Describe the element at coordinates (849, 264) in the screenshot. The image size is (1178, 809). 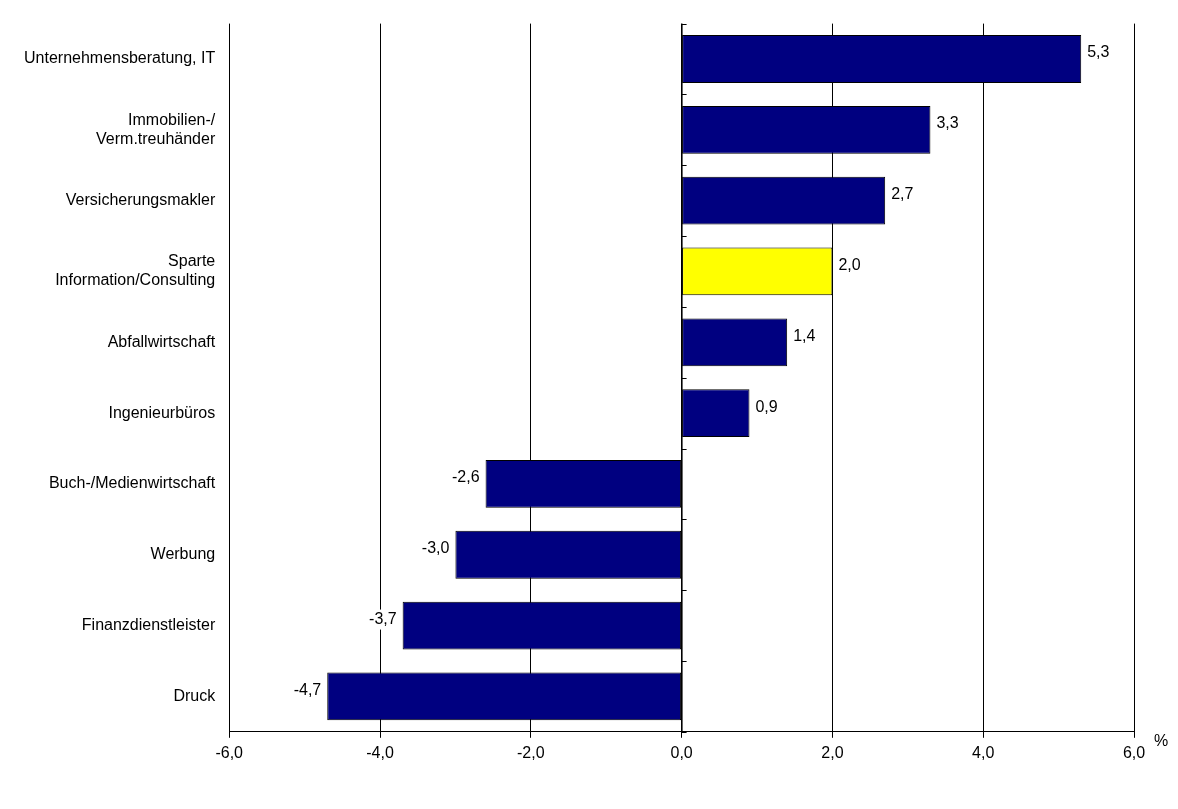
I see `data-label: 2,0` at that location.